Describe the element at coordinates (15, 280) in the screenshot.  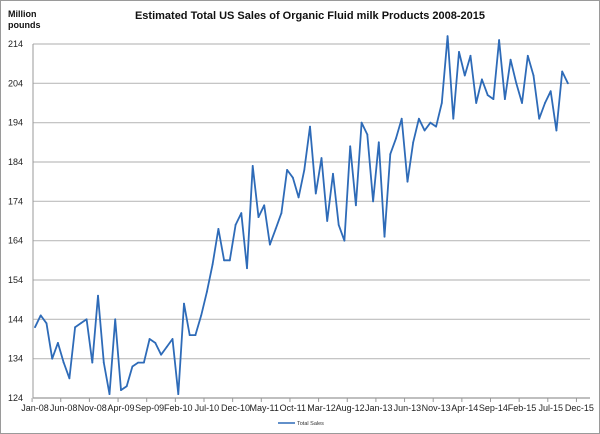
I see `y-tick-label: 154` at that location.